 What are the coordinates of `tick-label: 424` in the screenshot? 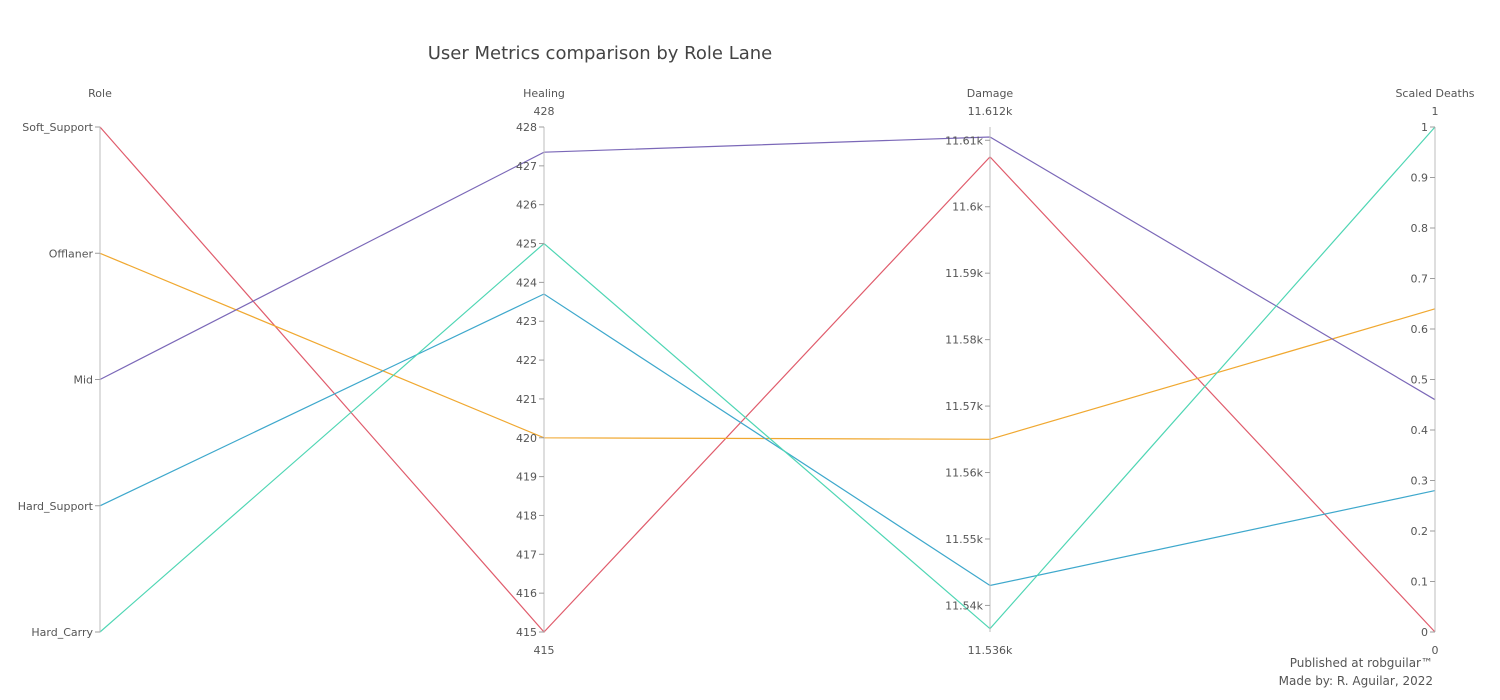 It's located at (526, 282).